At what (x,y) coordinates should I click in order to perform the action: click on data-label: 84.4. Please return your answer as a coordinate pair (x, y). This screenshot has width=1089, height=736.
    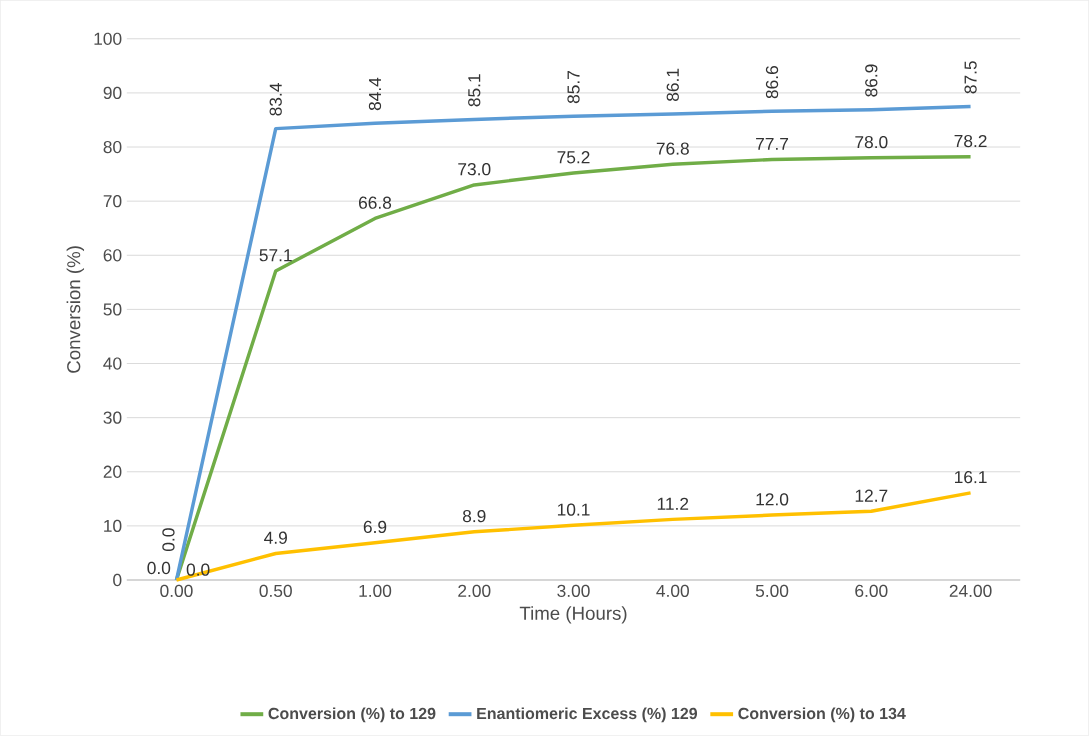
    Looking at the image, I should click on (375, 94).